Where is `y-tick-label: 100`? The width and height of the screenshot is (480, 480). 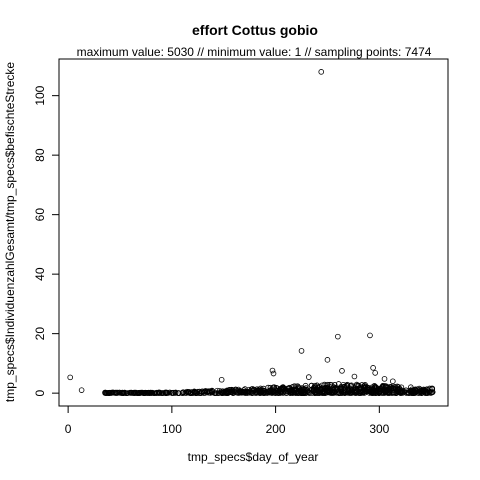 y-tick-label: 100 is located at coordinates (40, 95).